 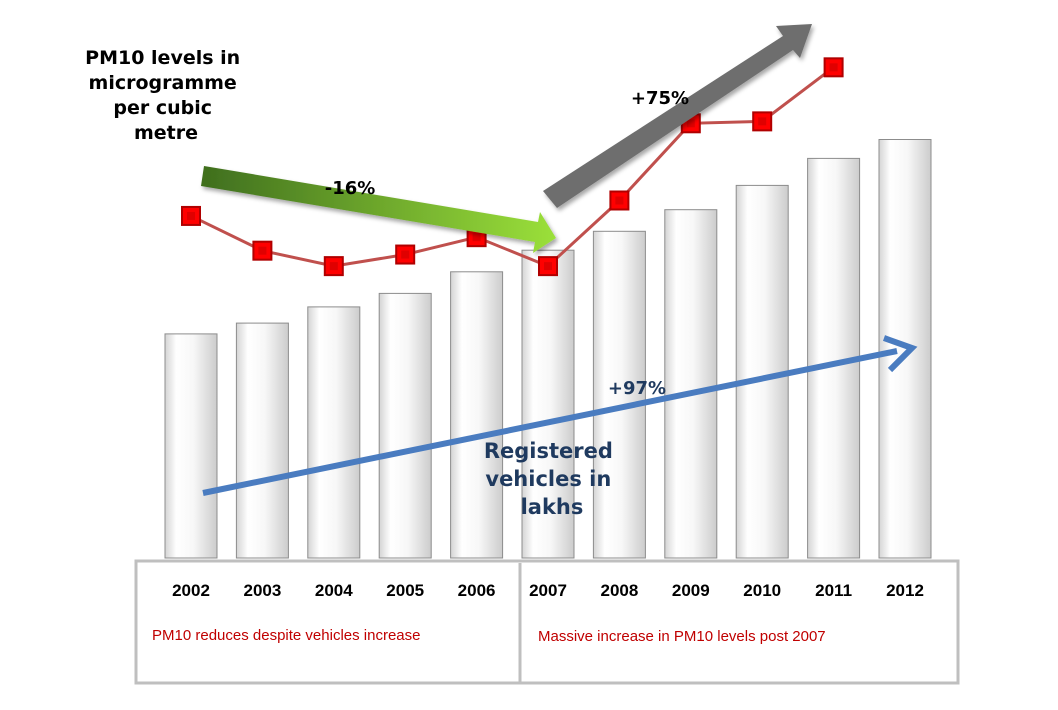 What do you see at coordinates (552, 479) in the screenshot?
I see `vehicles-label: Registered vehicles in lakhs` at bounding box center [552, 479].